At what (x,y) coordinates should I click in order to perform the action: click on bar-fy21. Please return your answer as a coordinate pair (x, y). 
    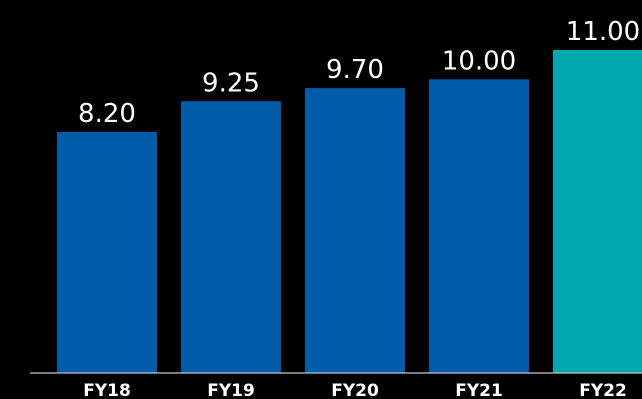
    Looking at the image, I should click on (479, 226).